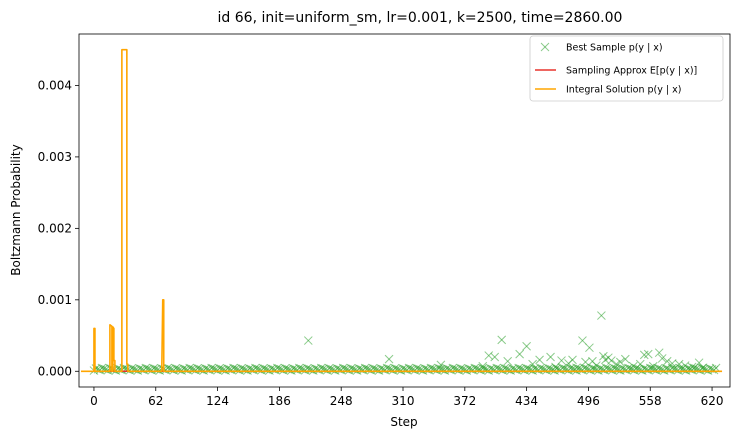 The height and width of the screenshot is (440, 740). Describe the element at coordinates (650, 401) in the screenshot. I see `x-tick-label: 558` at that location.